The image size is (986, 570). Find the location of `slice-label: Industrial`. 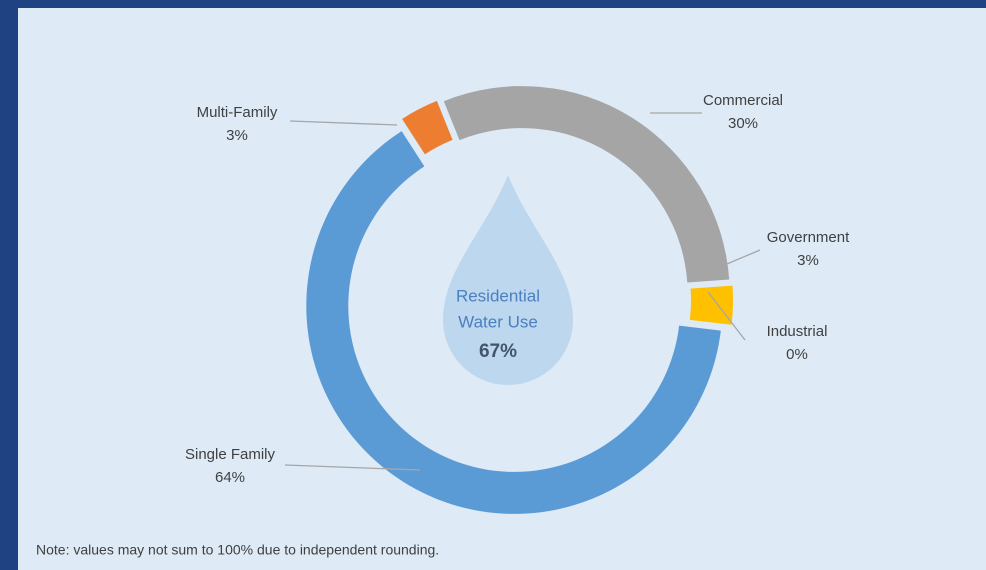

slice-label: Industrial is located at coordinates (797, 331).